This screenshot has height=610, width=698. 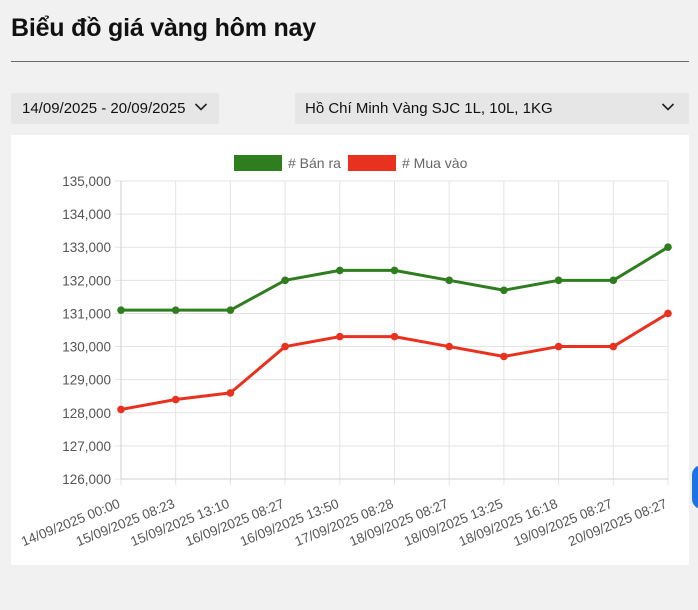 I want to click on y-tick-label: 131,000, so click(x=86, y=313).